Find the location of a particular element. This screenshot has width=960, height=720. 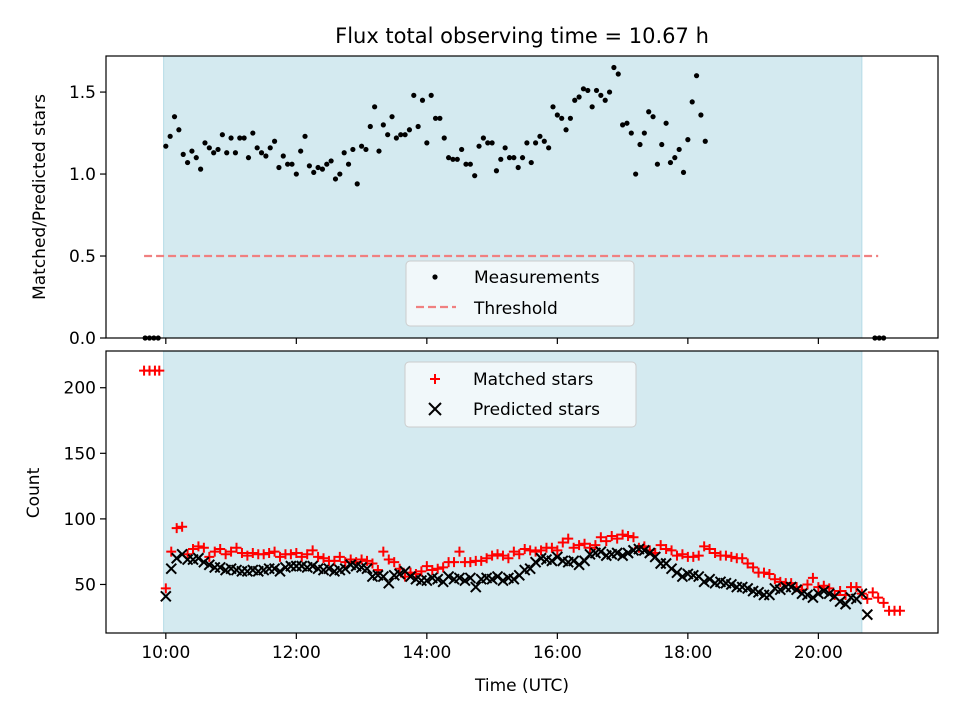

x-tick-label: 14:00 is located at coordinates (426, 653).